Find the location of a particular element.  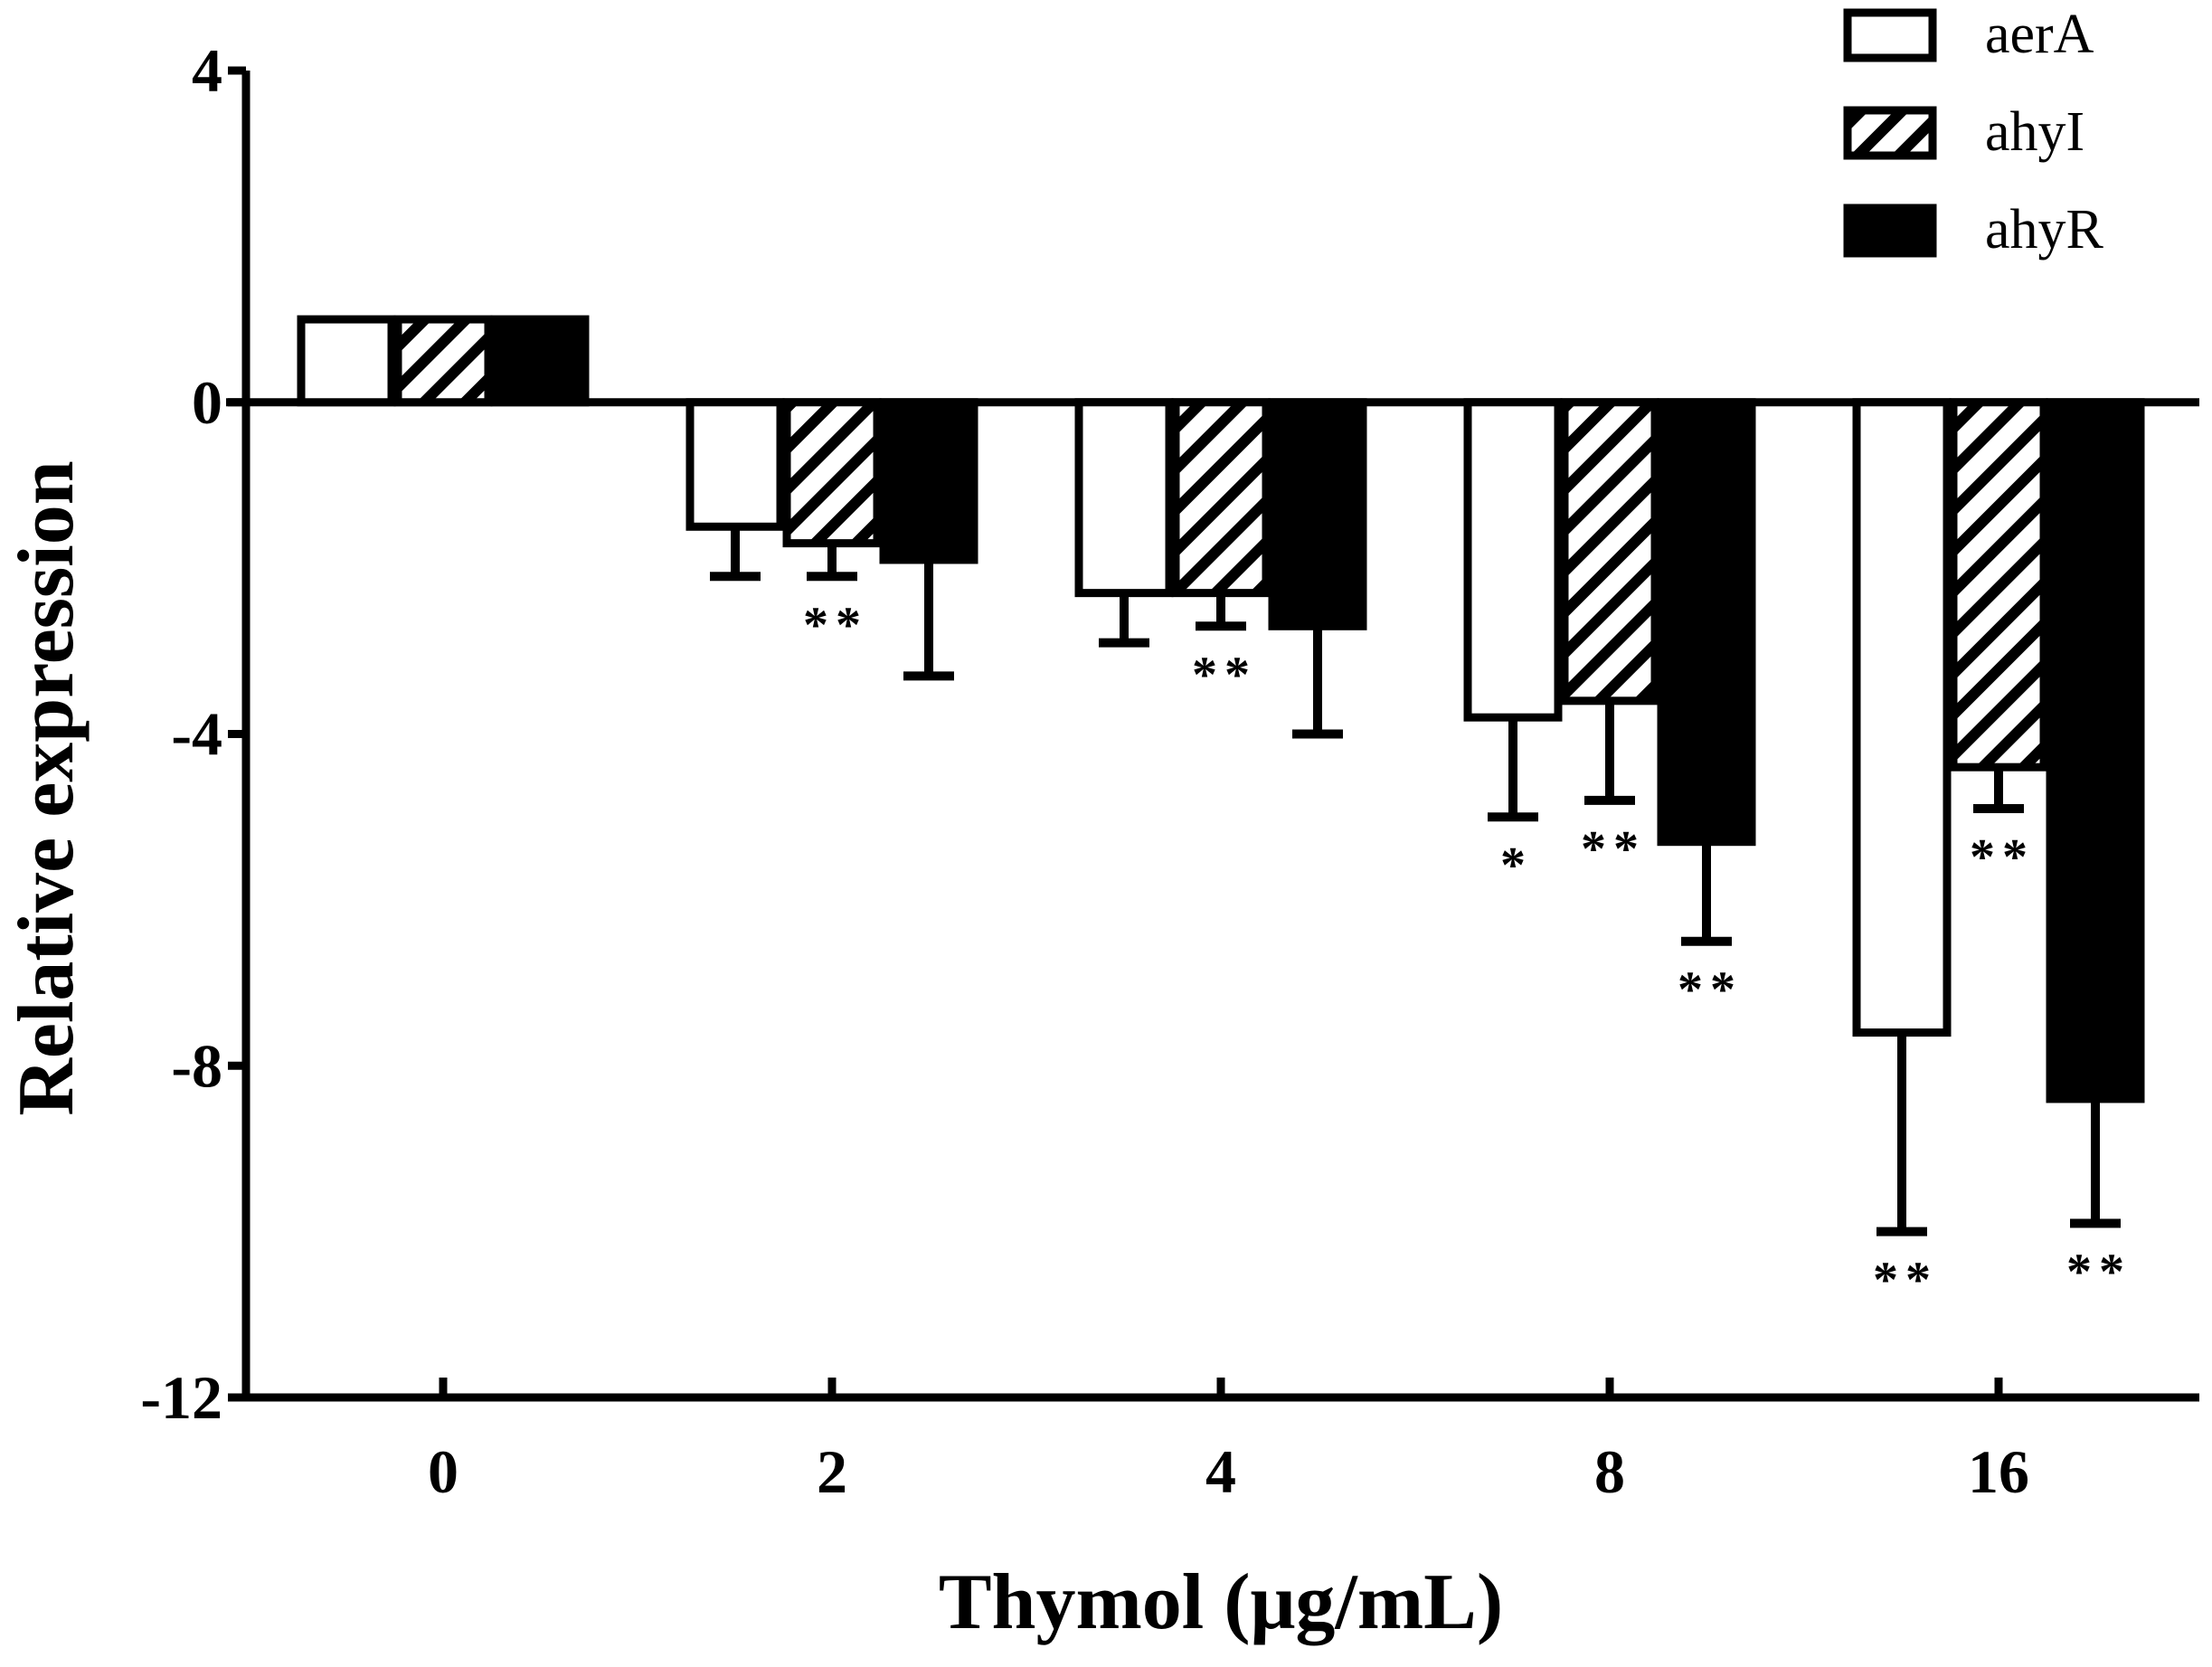

legend-label-ahyR: ahyR is located at coordinates (2045, 229).